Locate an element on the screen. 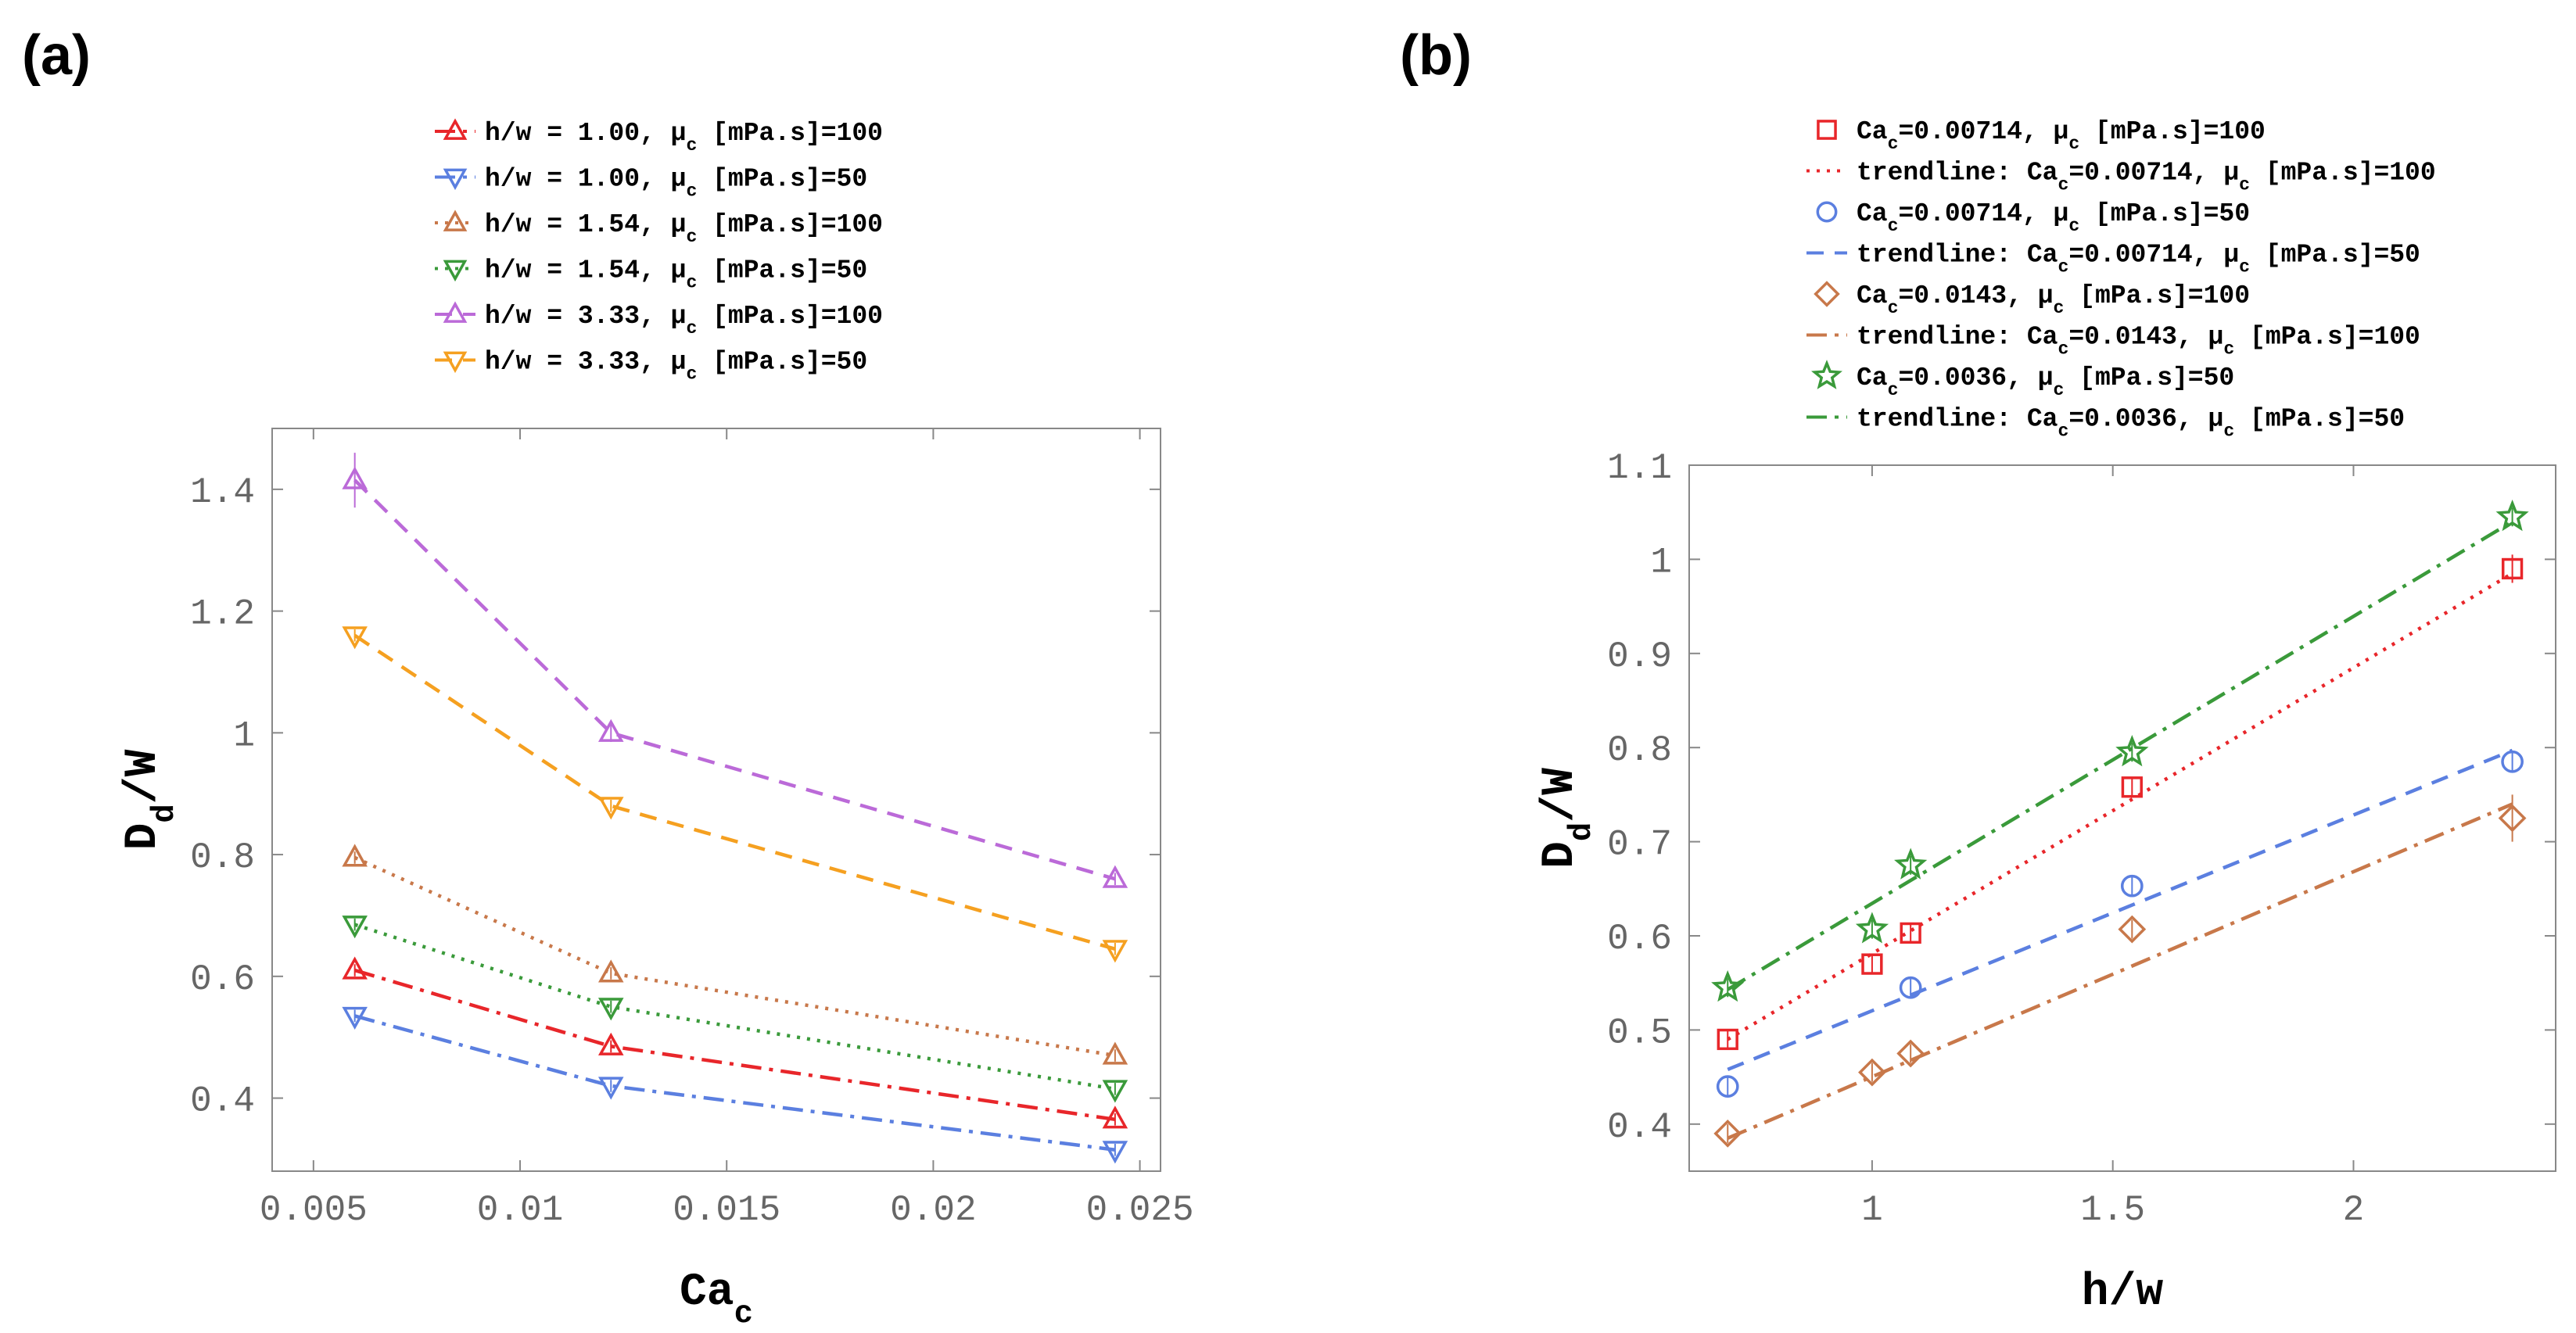 This screenshot has height=1333, width=2576. panel-b-y-axis-label: Dd/W is located at coordinates (1567, 819).